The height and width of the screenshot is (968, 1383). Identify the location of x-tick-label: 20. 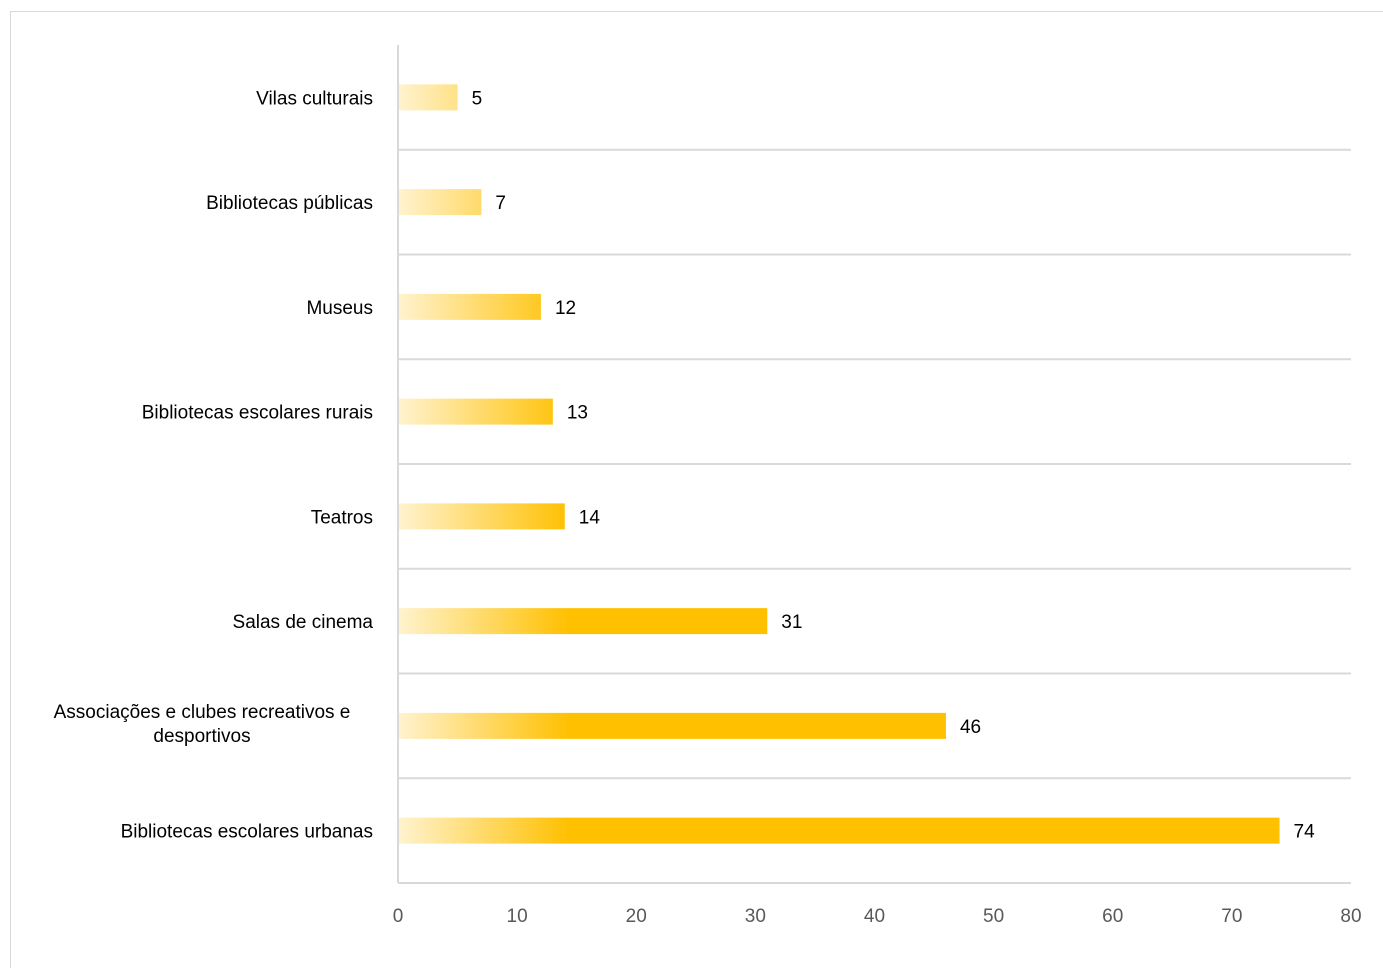
(636, 916).